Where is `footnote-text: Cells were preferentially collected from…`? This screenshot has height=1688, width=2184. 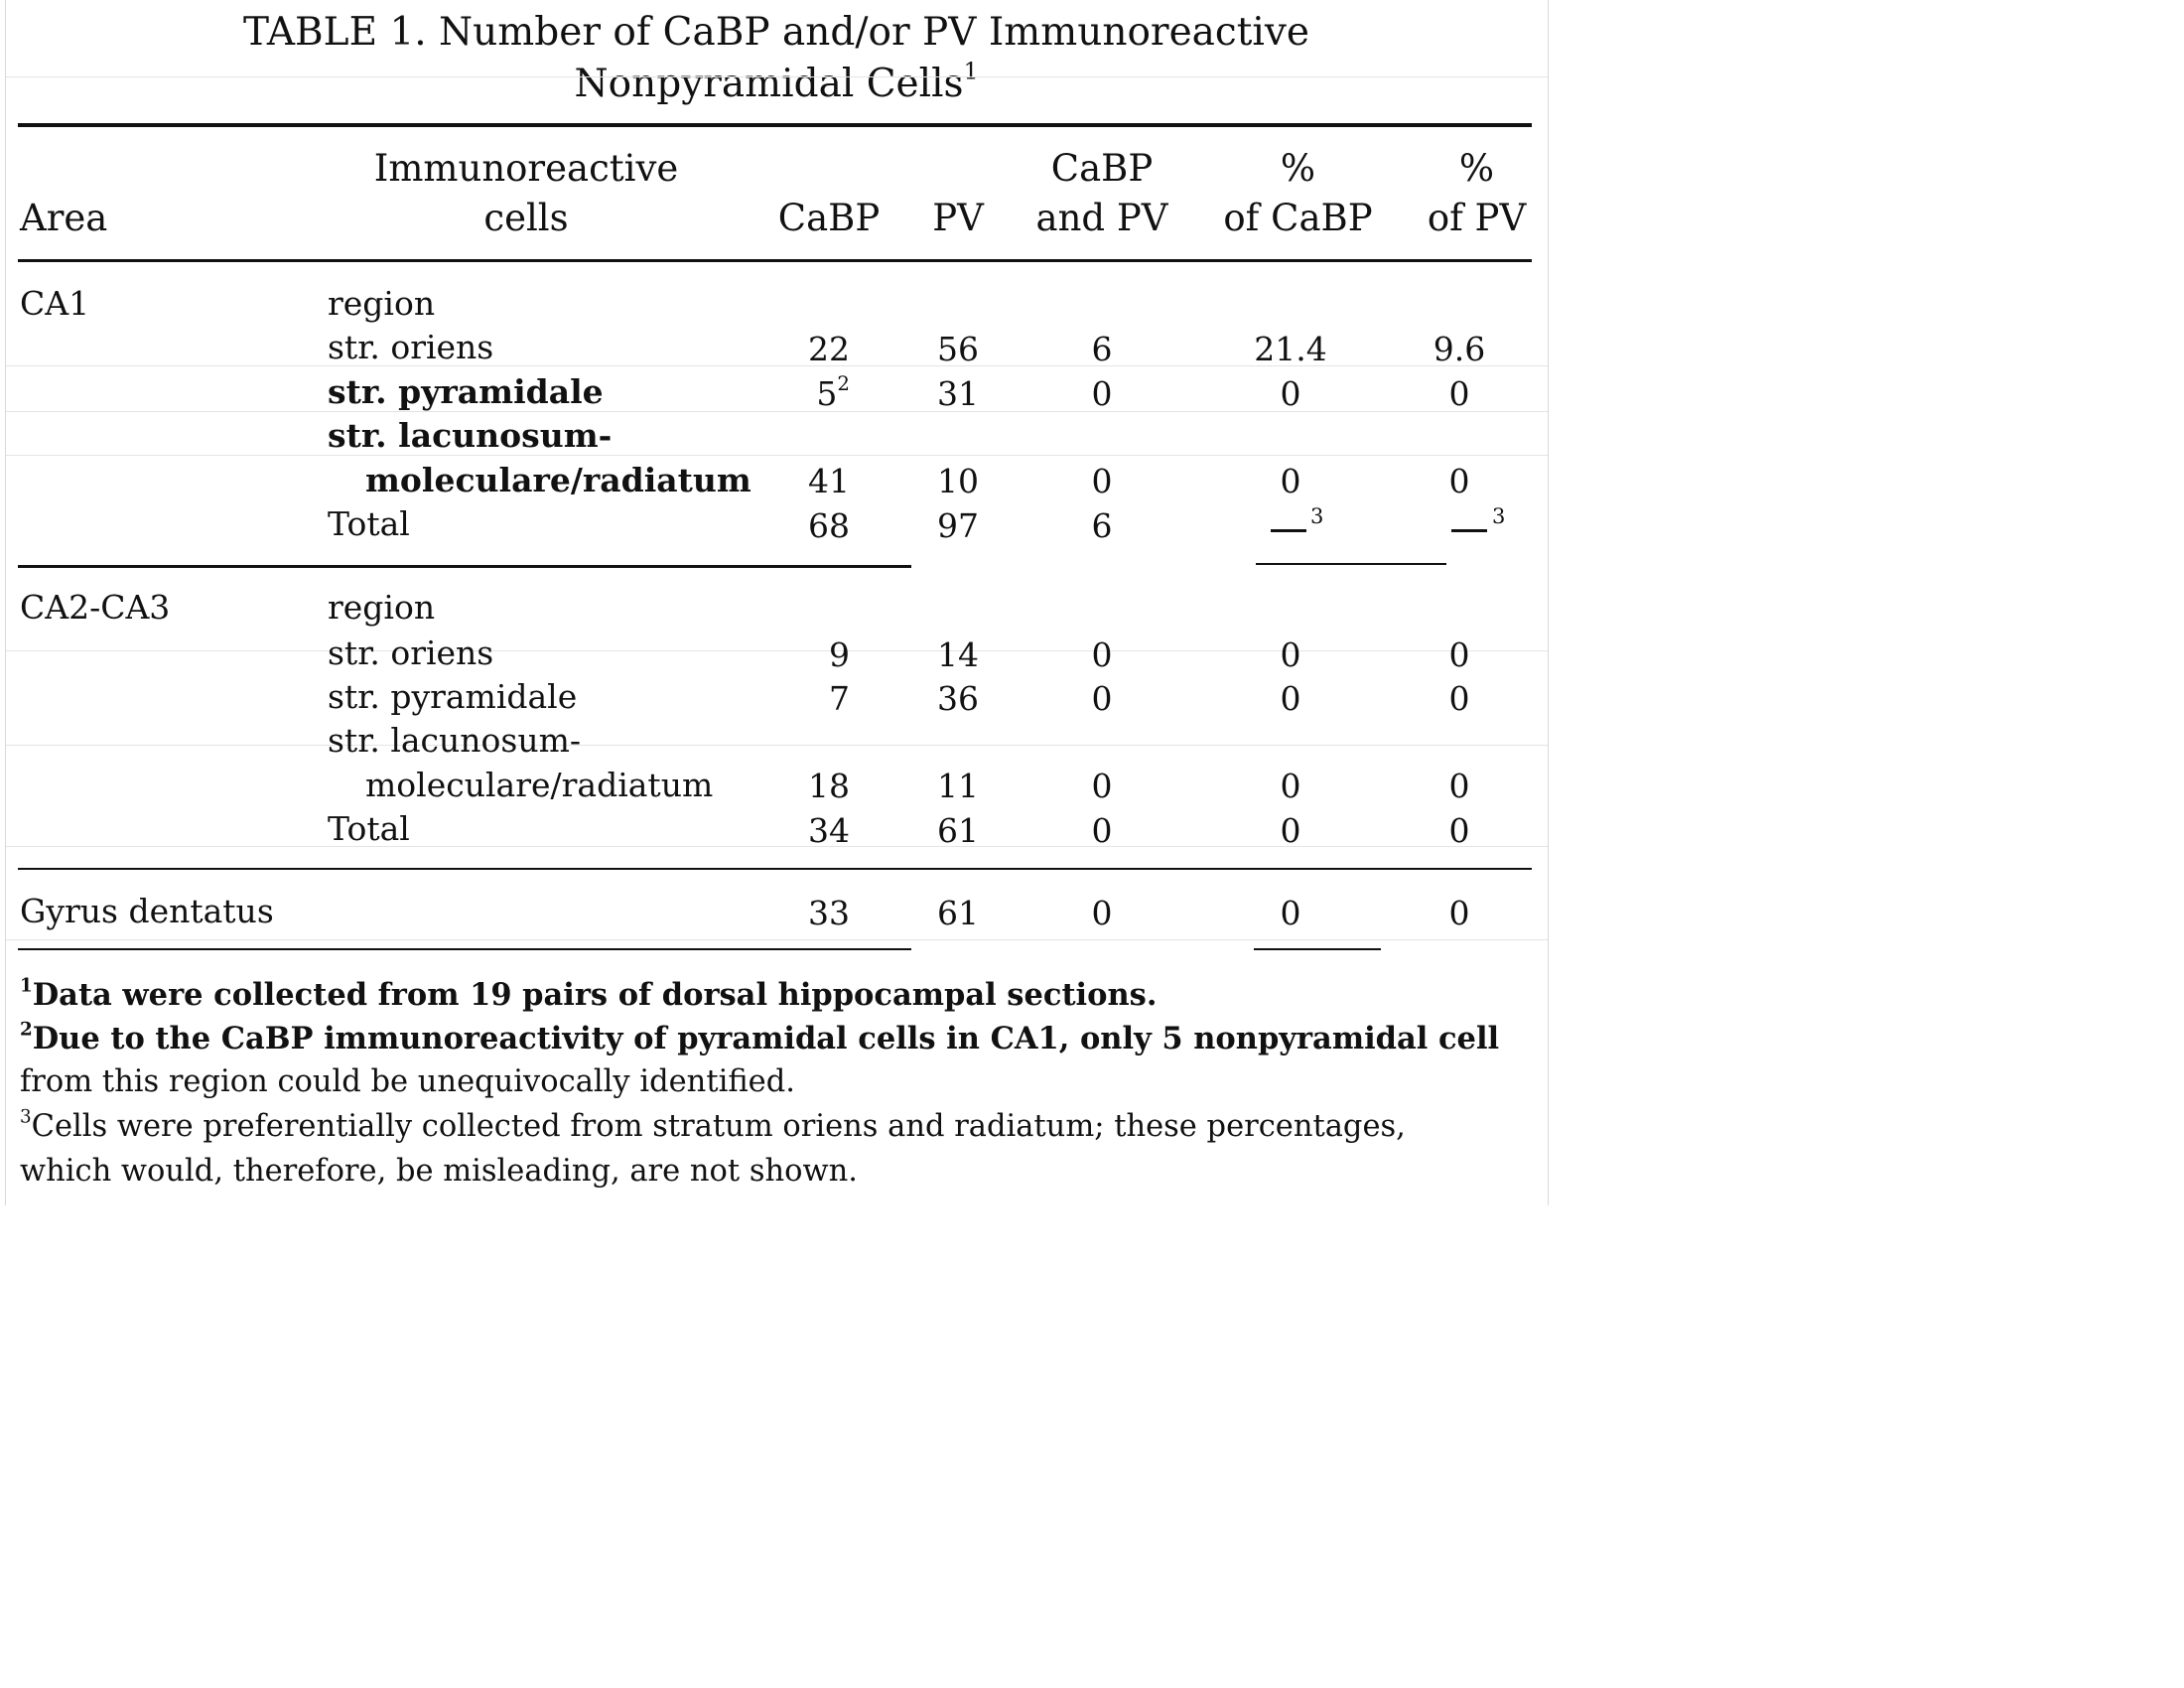 footnote-text: Cells were preferentially collected from… is located at coordinates (718, 1126).